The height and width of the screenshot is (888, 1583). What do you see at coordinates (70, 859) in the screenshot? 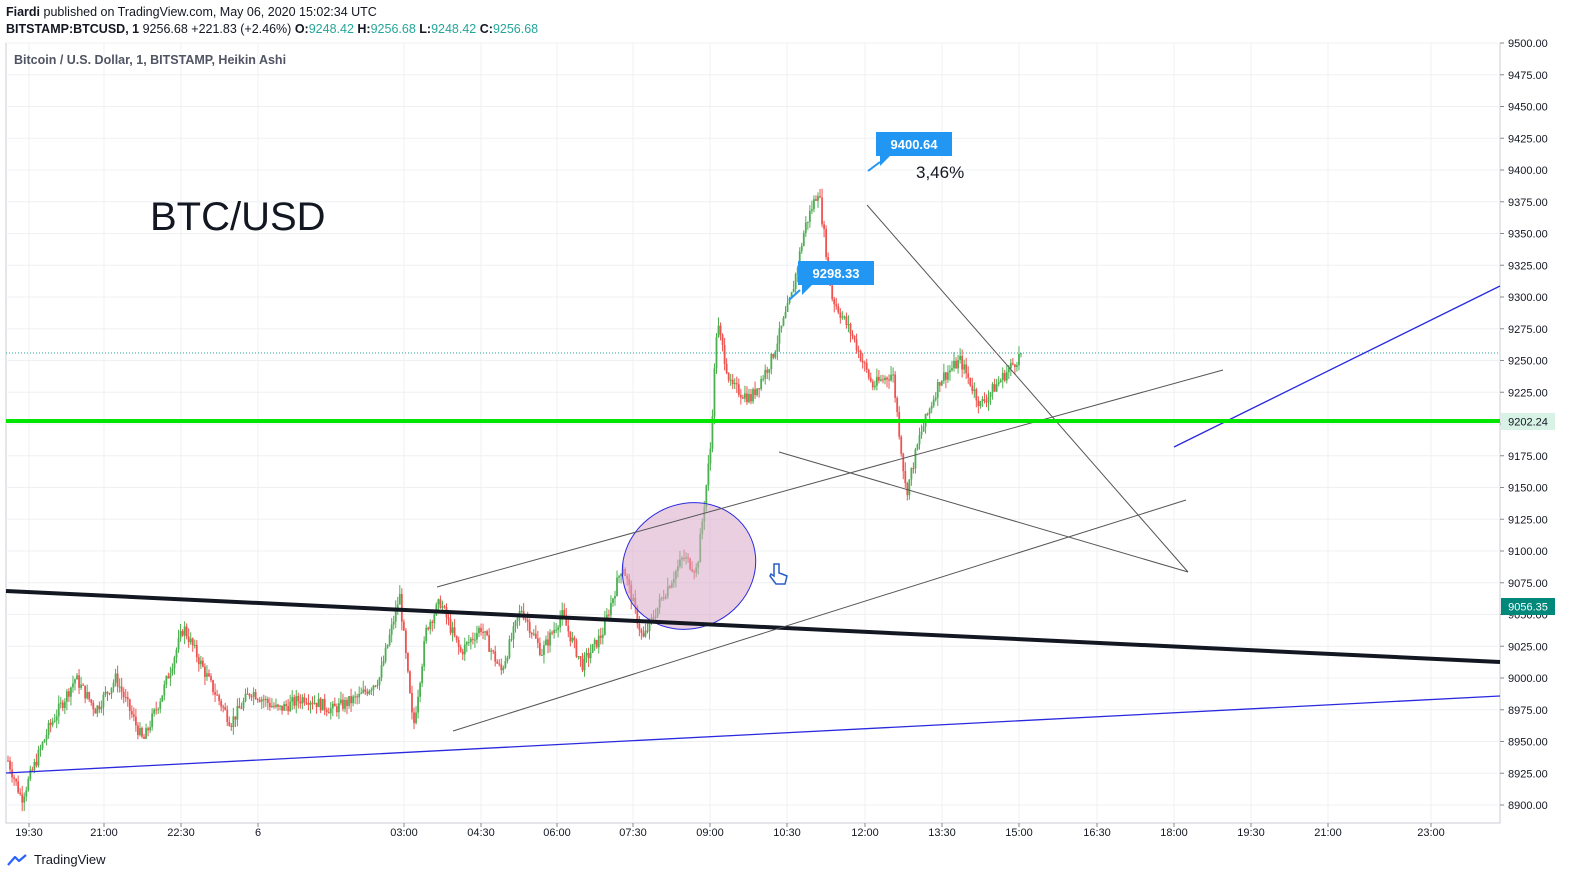
I see `brand-name: TradingView` at bounding box center [70, 859].